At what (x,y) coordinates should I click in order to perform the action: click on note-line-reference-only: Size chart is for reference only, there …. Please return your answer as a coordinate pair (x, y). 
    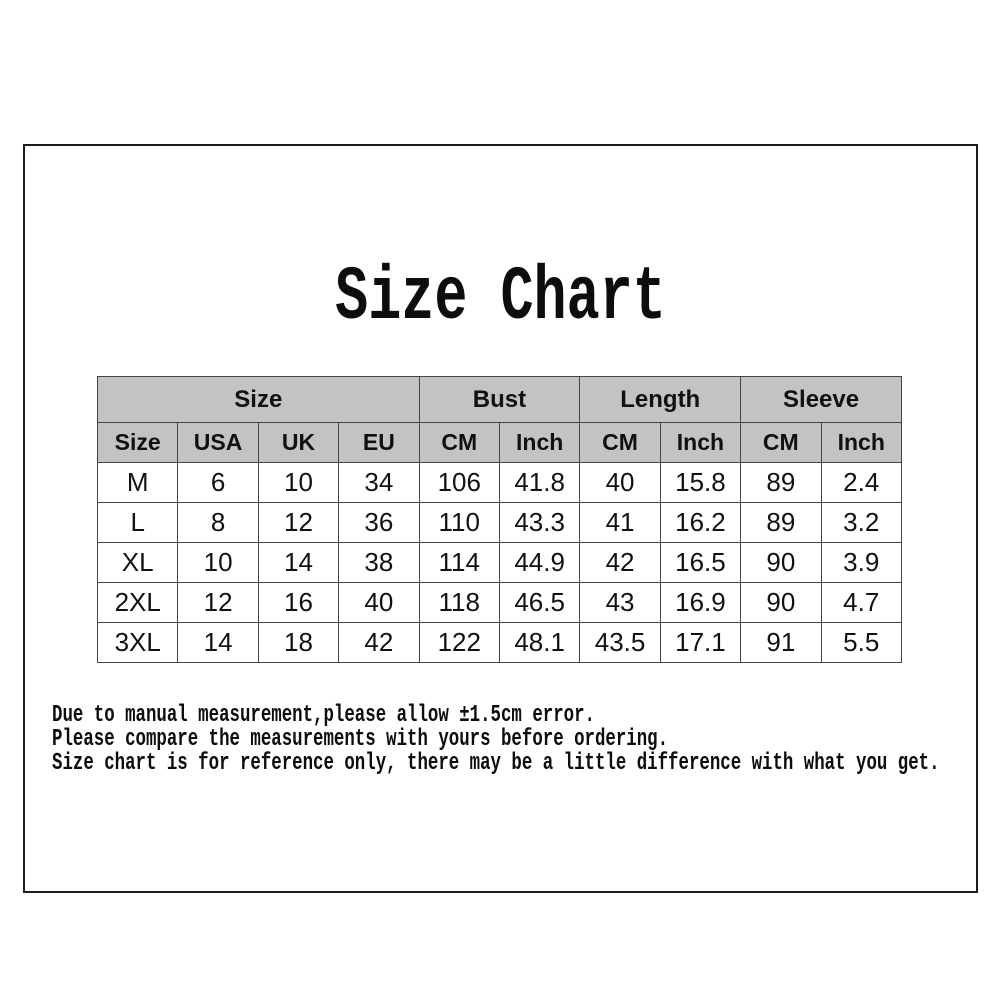
    Looking at the image, I should click on (496, 763).